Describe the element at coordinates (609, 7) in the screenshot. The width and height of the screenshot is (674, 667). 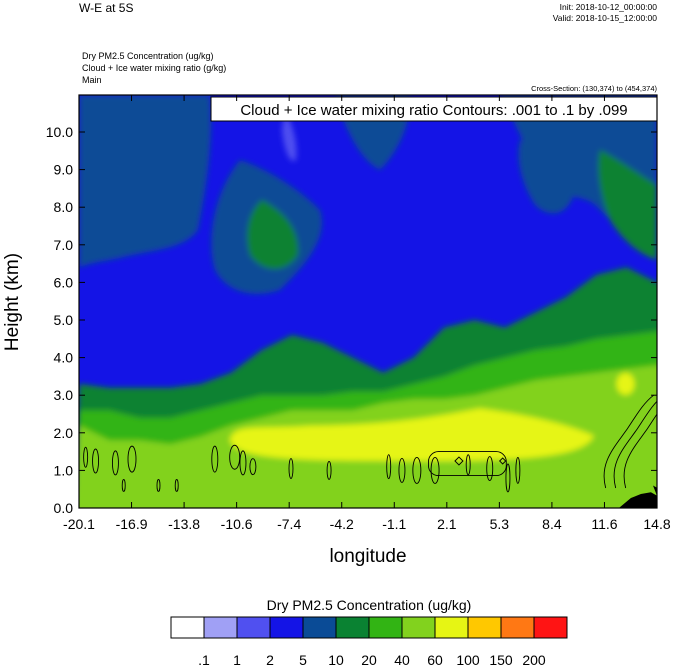
I see `init-time: Init: 2018-10-12_00:00:00` at that location.